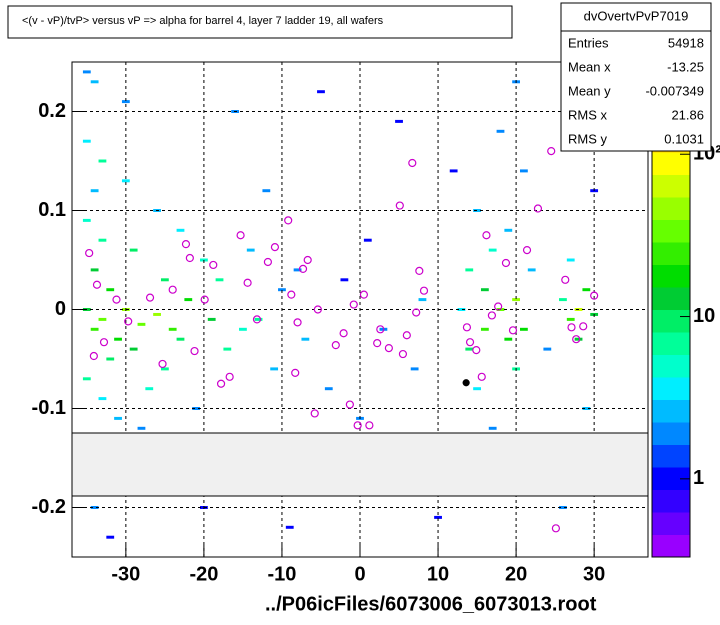  What do you see at coordinates (674, 90) in the screenshot?
I see `stats-value: -0.007349` at bounding box center [674, 90].